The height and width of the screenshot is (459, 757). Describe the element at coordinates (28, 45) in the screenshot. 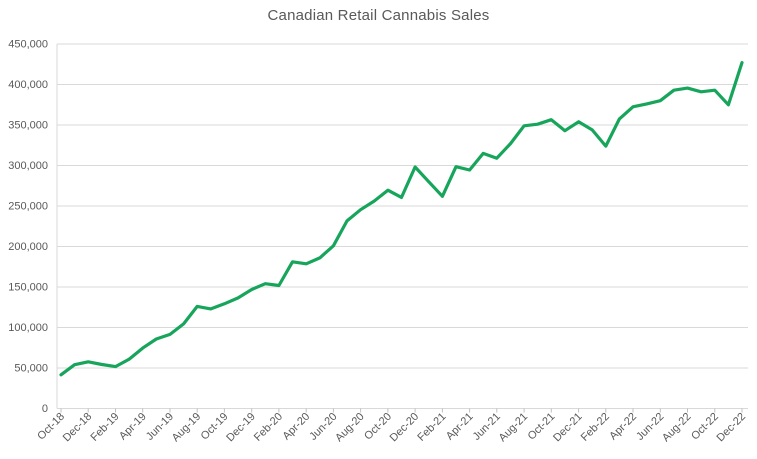

I see `y-tick-label: 450,000` at that location.